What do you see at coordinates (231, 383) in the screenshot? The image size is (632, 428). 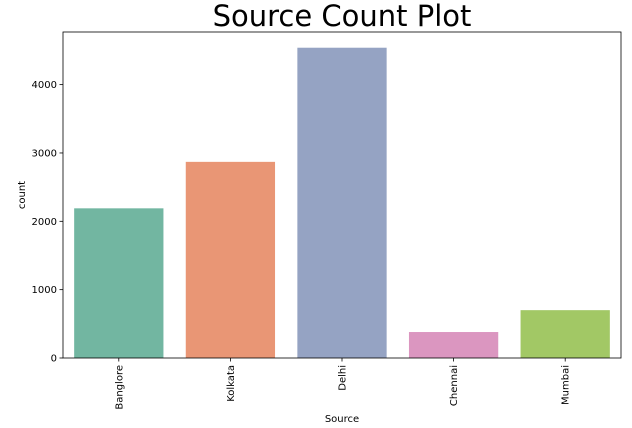 I see `x-tick-label: Kolkata` at bounding box center [231, 383].